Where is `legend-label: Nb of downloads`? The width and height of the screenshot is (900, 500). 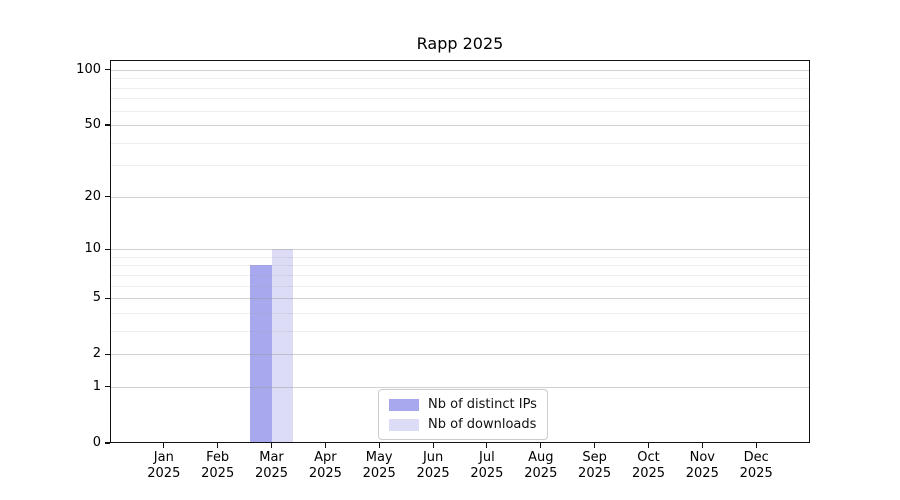 legend-label: Nb of downloads is located at coordinates (482, 424).